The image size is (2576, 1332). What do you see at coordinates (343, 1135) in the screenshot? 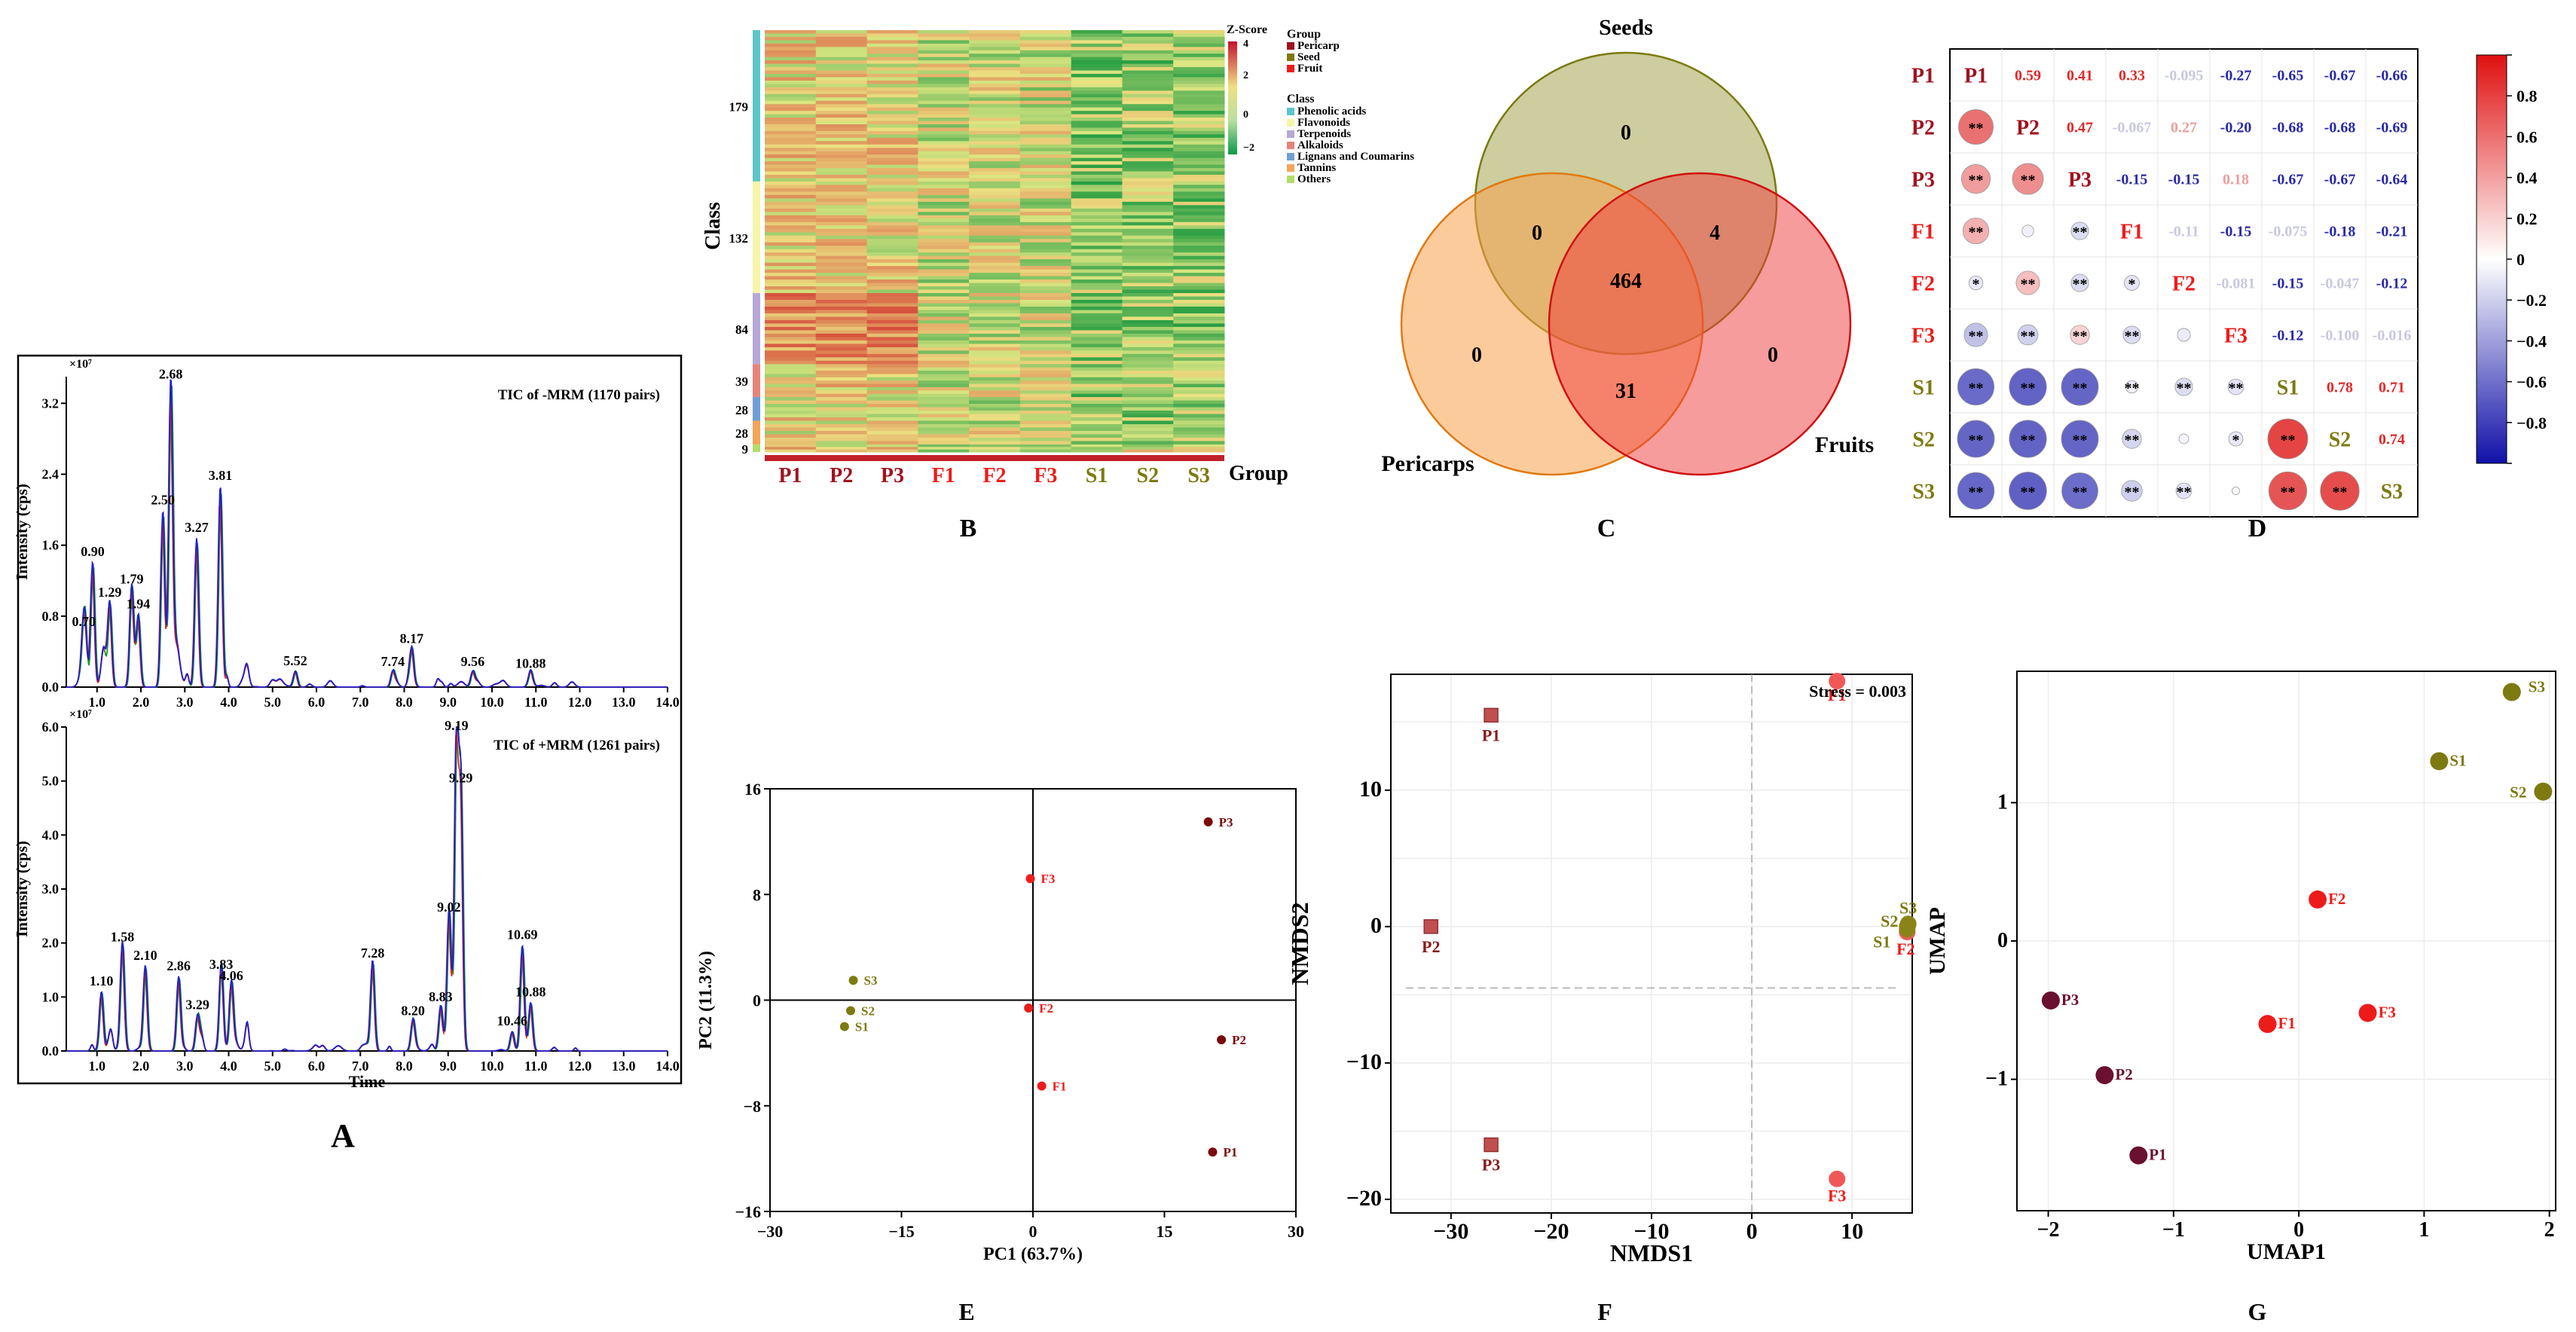
I see `panel-letter: A` at bounding box center [343, 1135].